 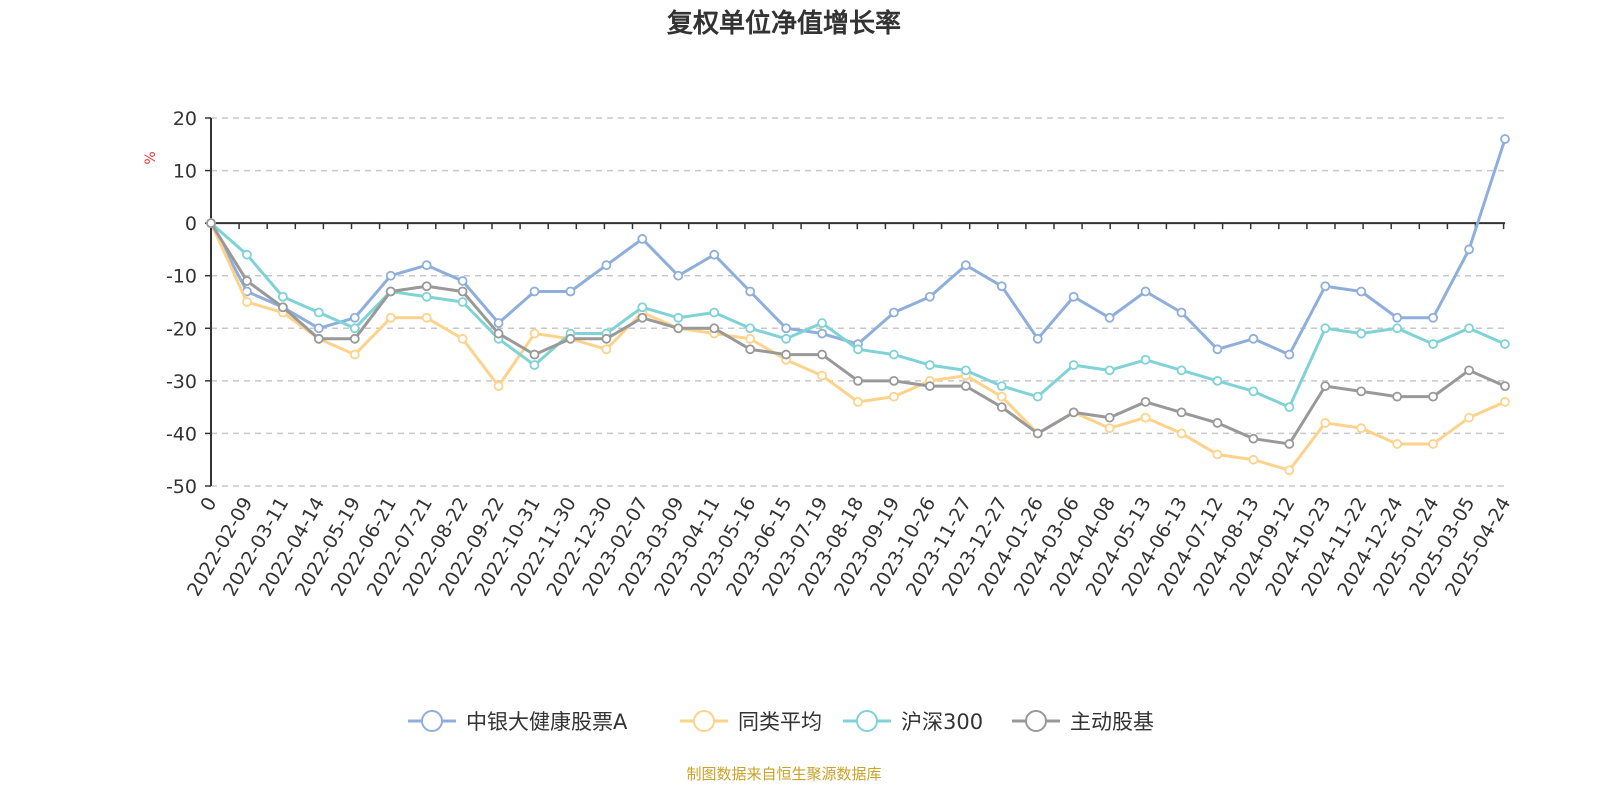 I want to click on legend-item: 沪深300, so click(x=913, y=722).